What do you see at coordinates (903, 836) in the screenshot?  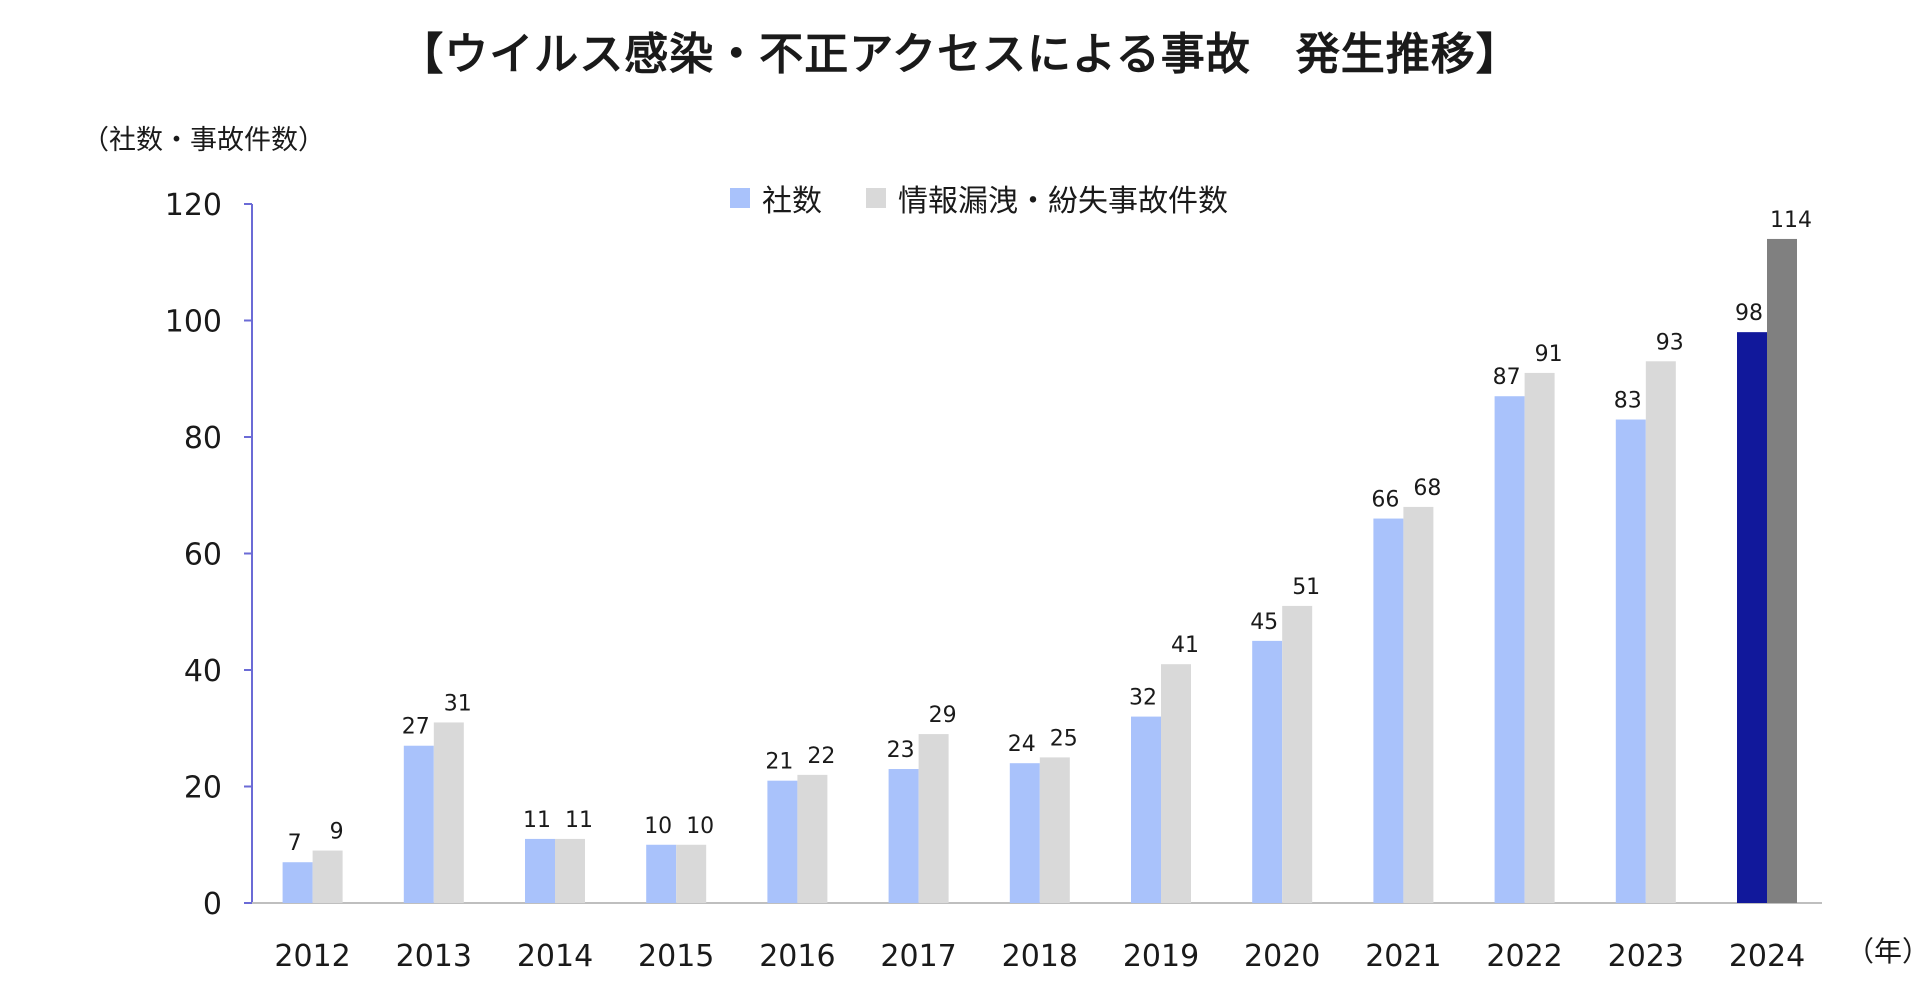 I see `bar-series1-2017` at bounding box center [903, 836].